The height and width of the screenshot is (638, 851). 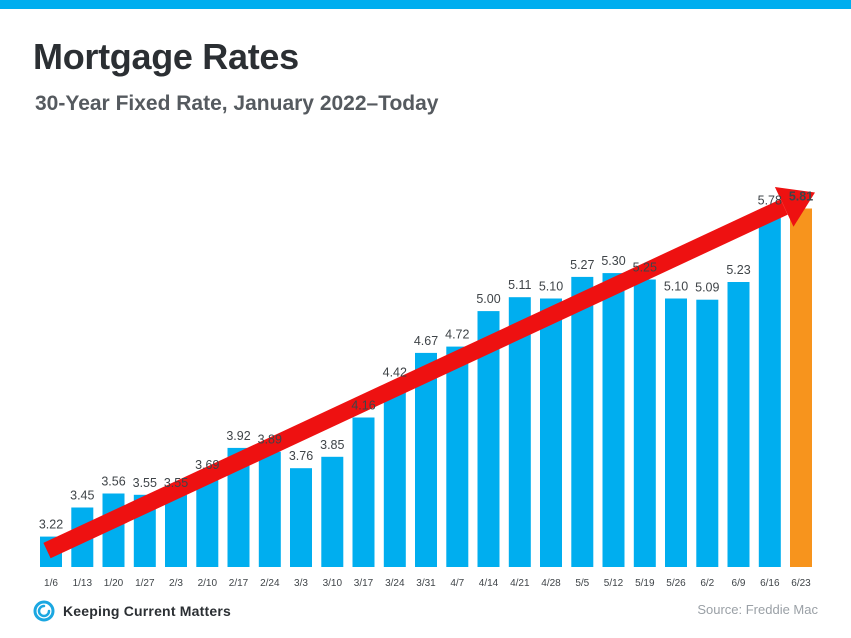 I want to click on bar-6/9, so click(x=738, y=424).